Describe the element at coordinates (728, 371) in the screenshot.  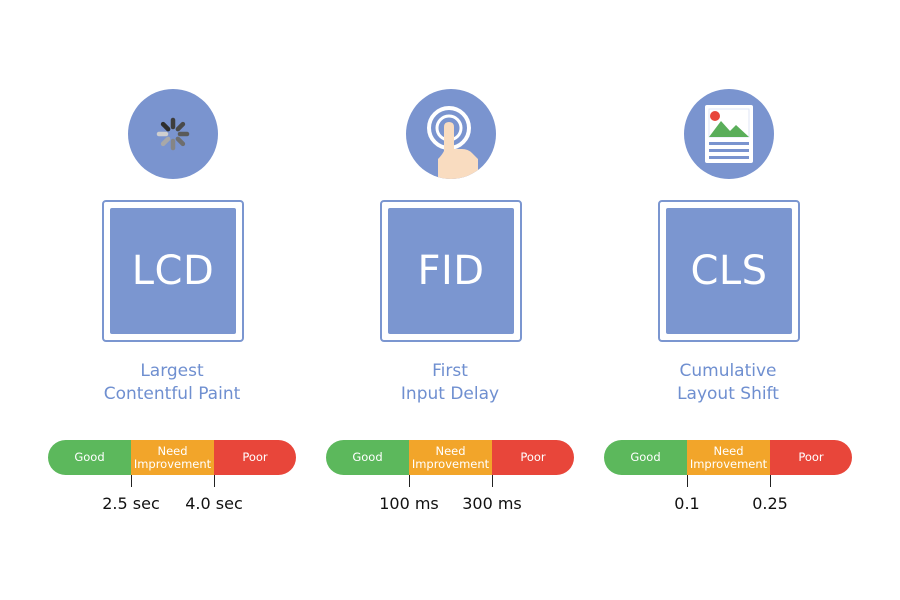
I see `metric-name-line1: Cumulative` at that location.